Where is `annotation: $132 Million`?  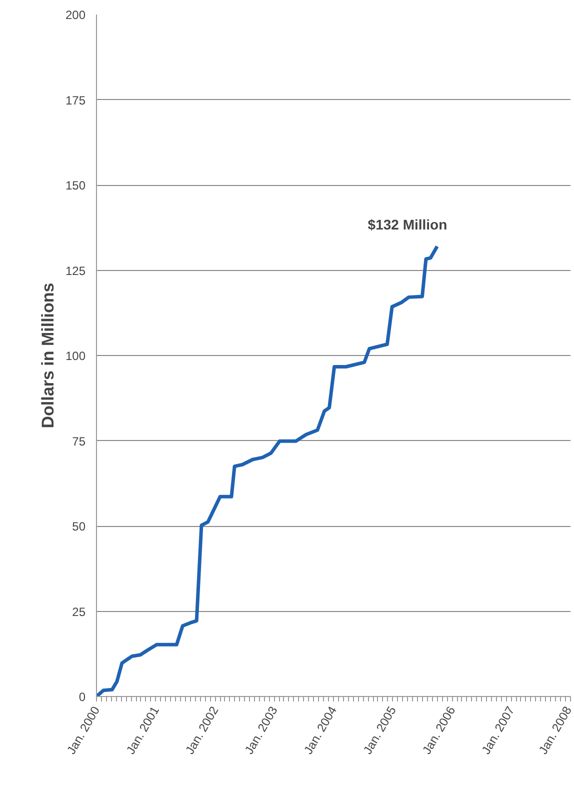 annotation: $132 Million is located at coordinates (408, 224).